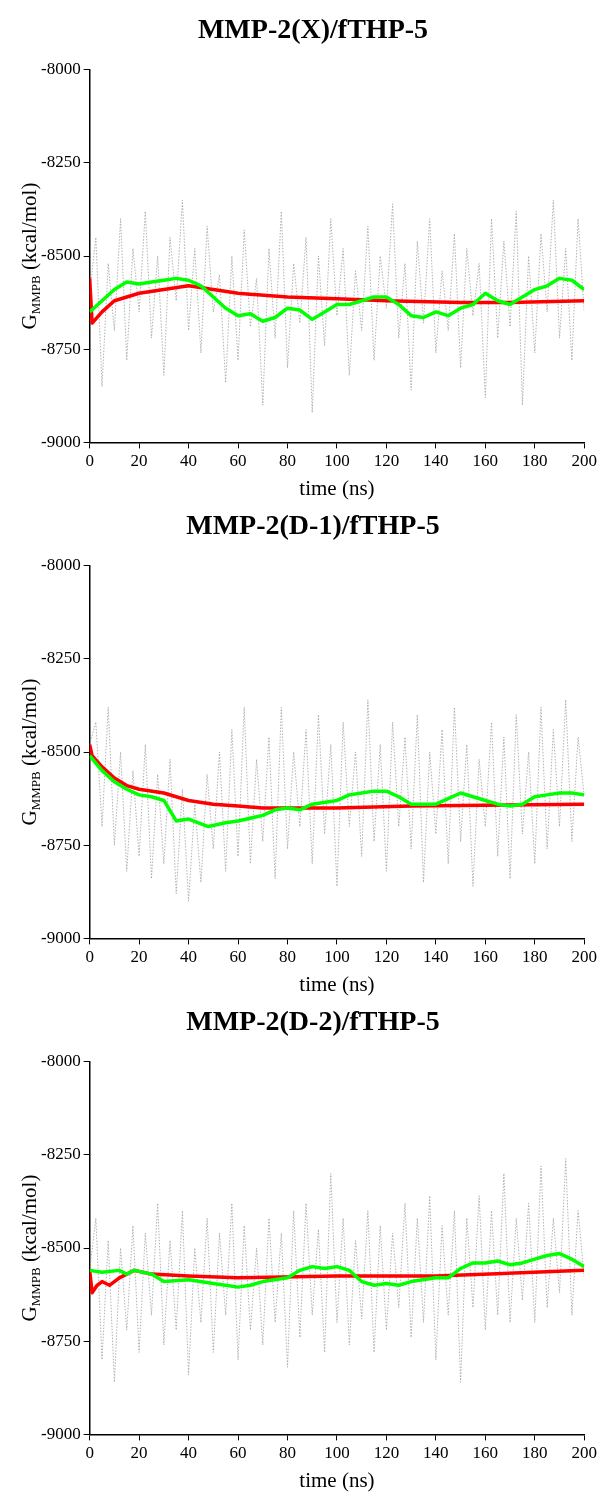 This screenshot has height=1506, width=608. What do you see at coordinates (313, 29) in the screenshot?
I see `chart-title: MMP-2(X)/fTHP-5` at bounding box center [313, 29].